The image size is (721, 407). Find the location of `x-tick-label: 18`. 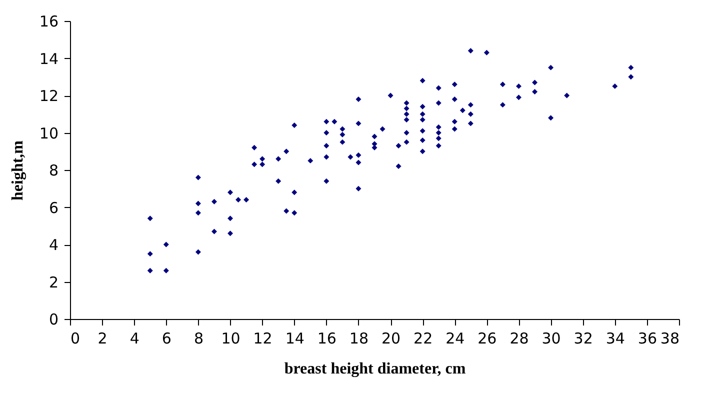

x-tick-label: 18 is located at coordinates (359, 339).